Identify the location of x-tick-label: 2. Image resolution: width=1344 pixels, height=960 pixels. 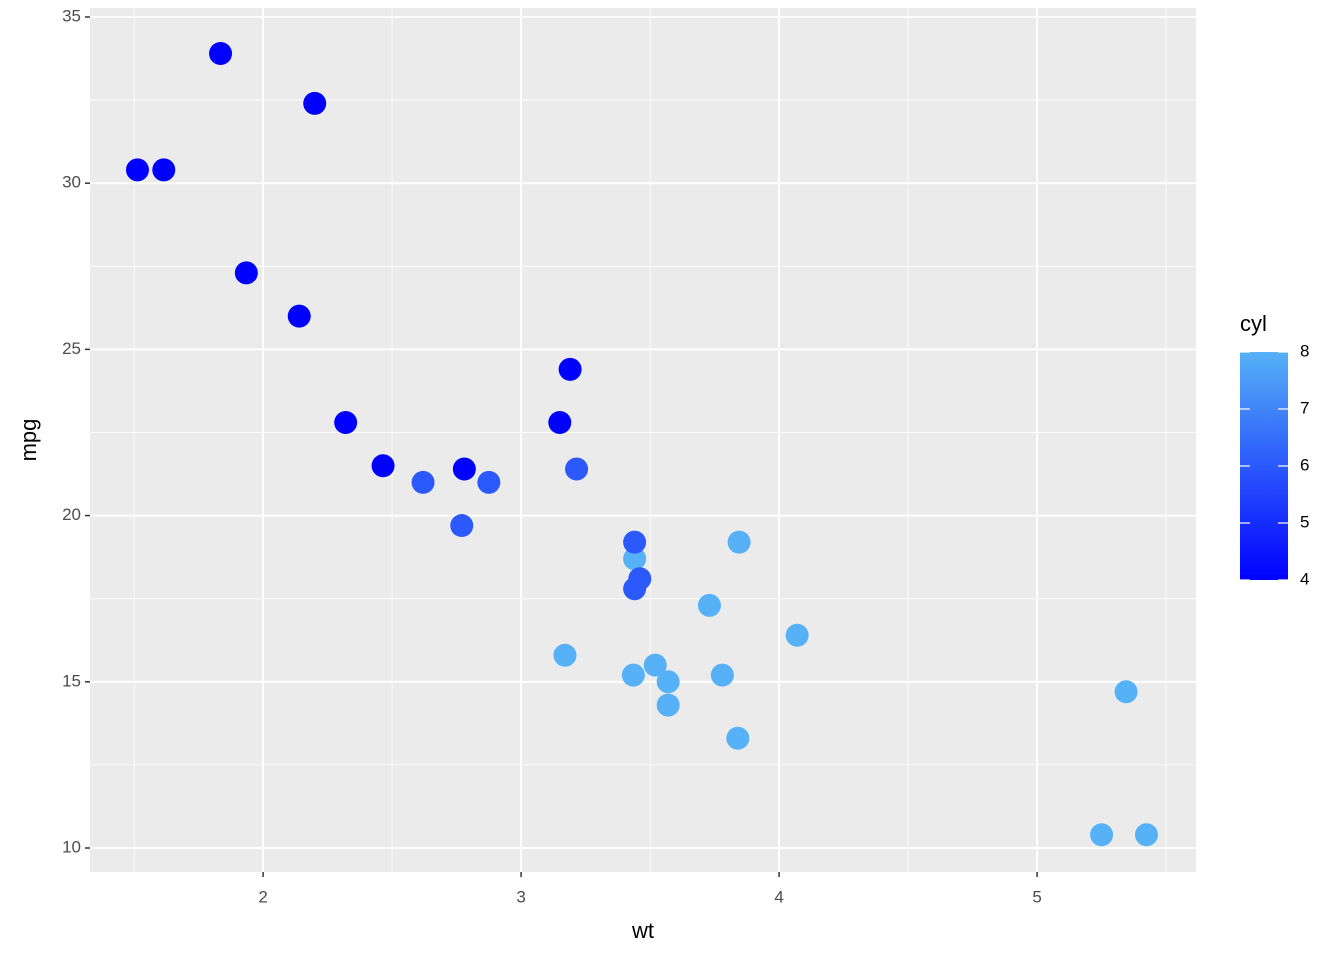
(262, 896).